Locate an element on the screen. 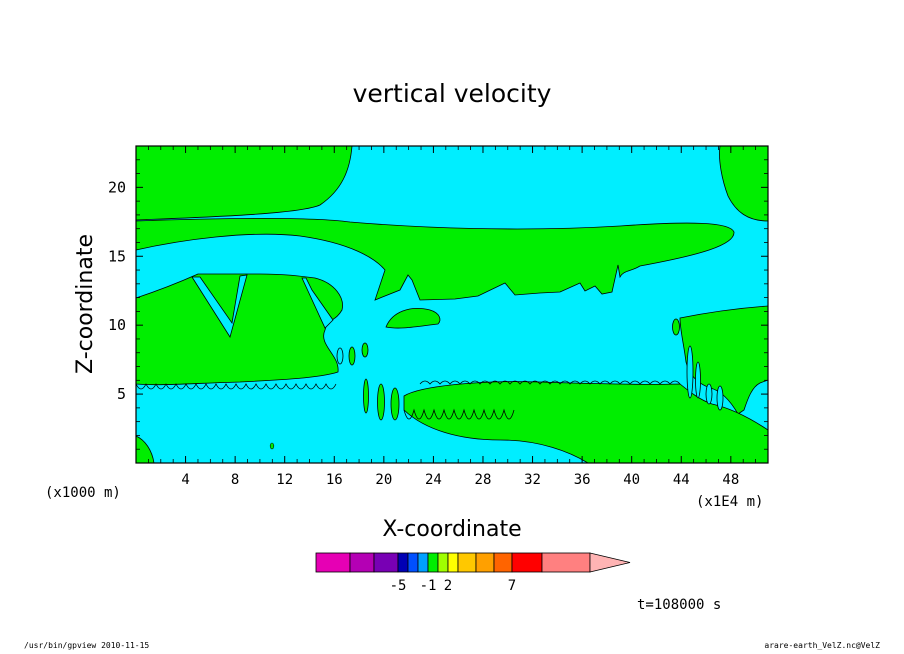  x-tick-label-0: 4 is located at coordinates (185, 480).